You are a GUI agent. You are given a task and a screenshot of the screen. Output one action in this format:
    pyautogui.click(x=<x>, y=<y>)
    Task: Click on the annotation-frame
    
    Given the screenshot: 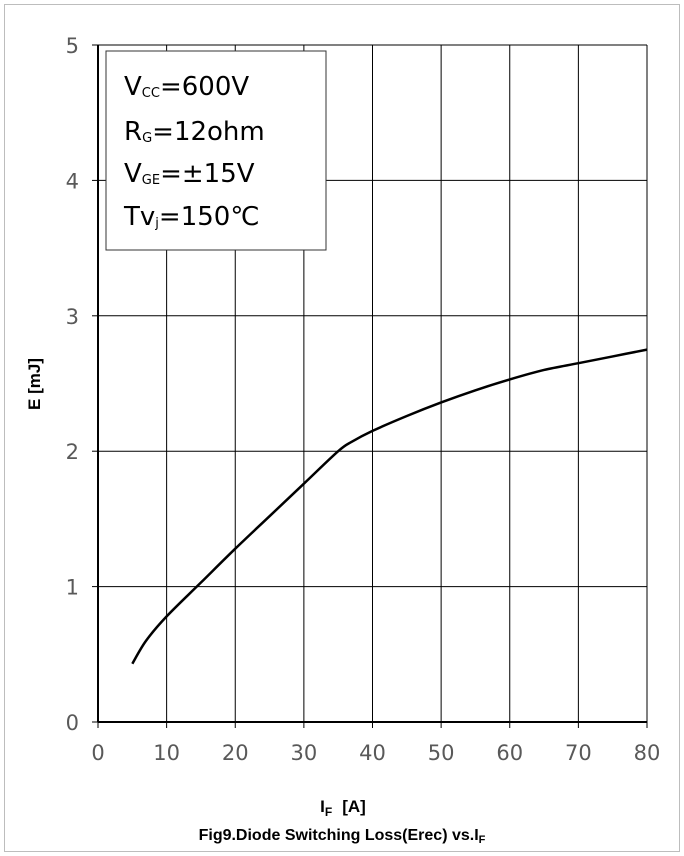 What is the action you would take?
    pyautogui.click(x=216, y=150)
    